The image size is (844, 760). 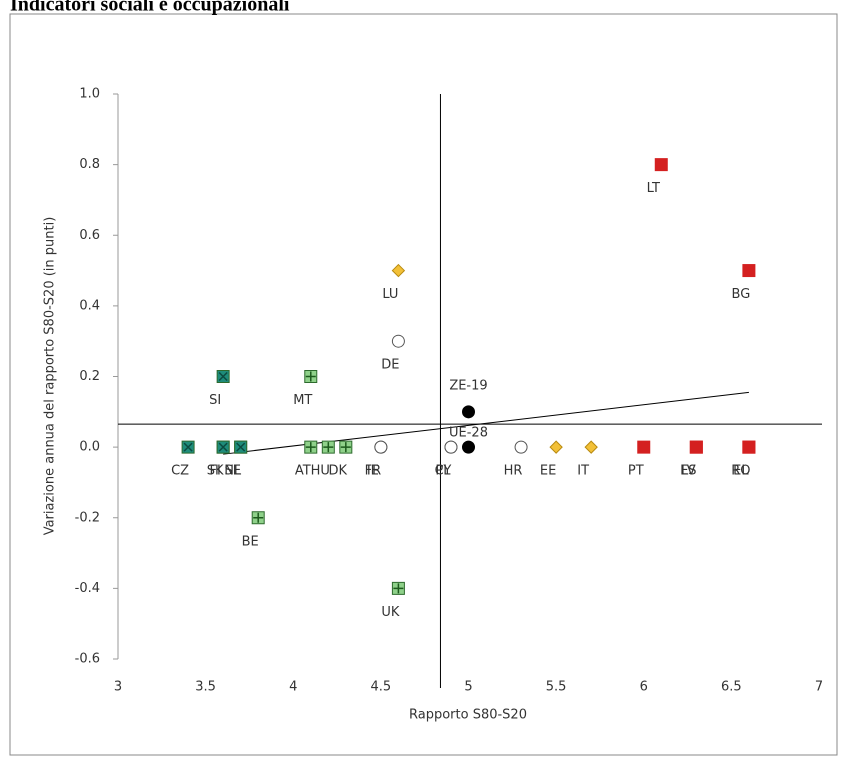 What do you see at coordinates (87, 517) in the screenshot?
I see `y-tick-label: -0.2` at bounding box center [87, 517].